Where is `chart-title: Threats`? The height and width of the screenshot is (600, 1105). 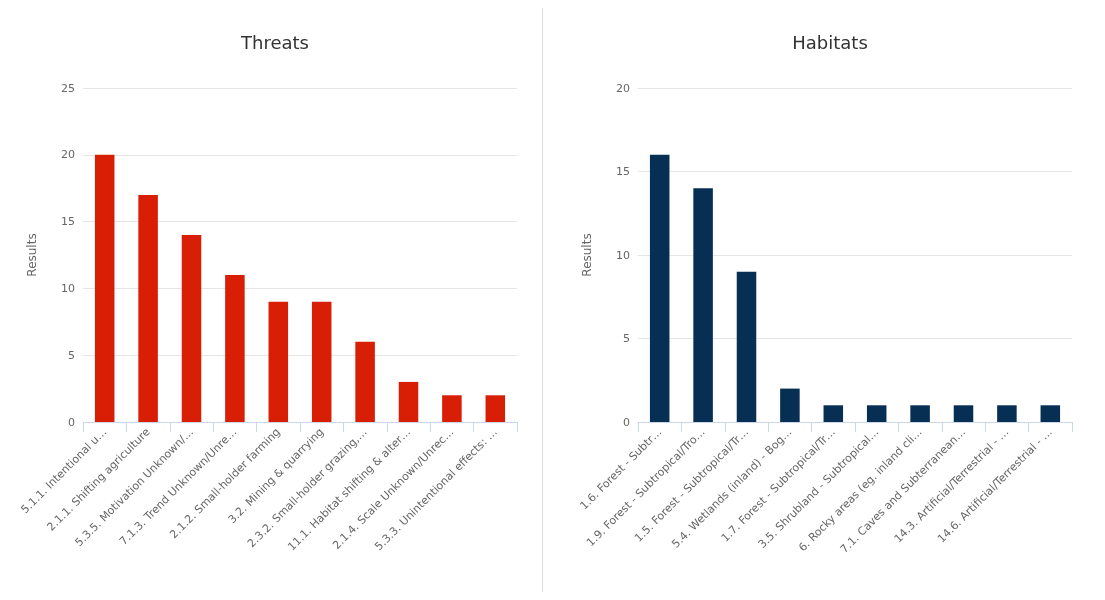
chart-title: Threats is located at coordinates (274, 42).